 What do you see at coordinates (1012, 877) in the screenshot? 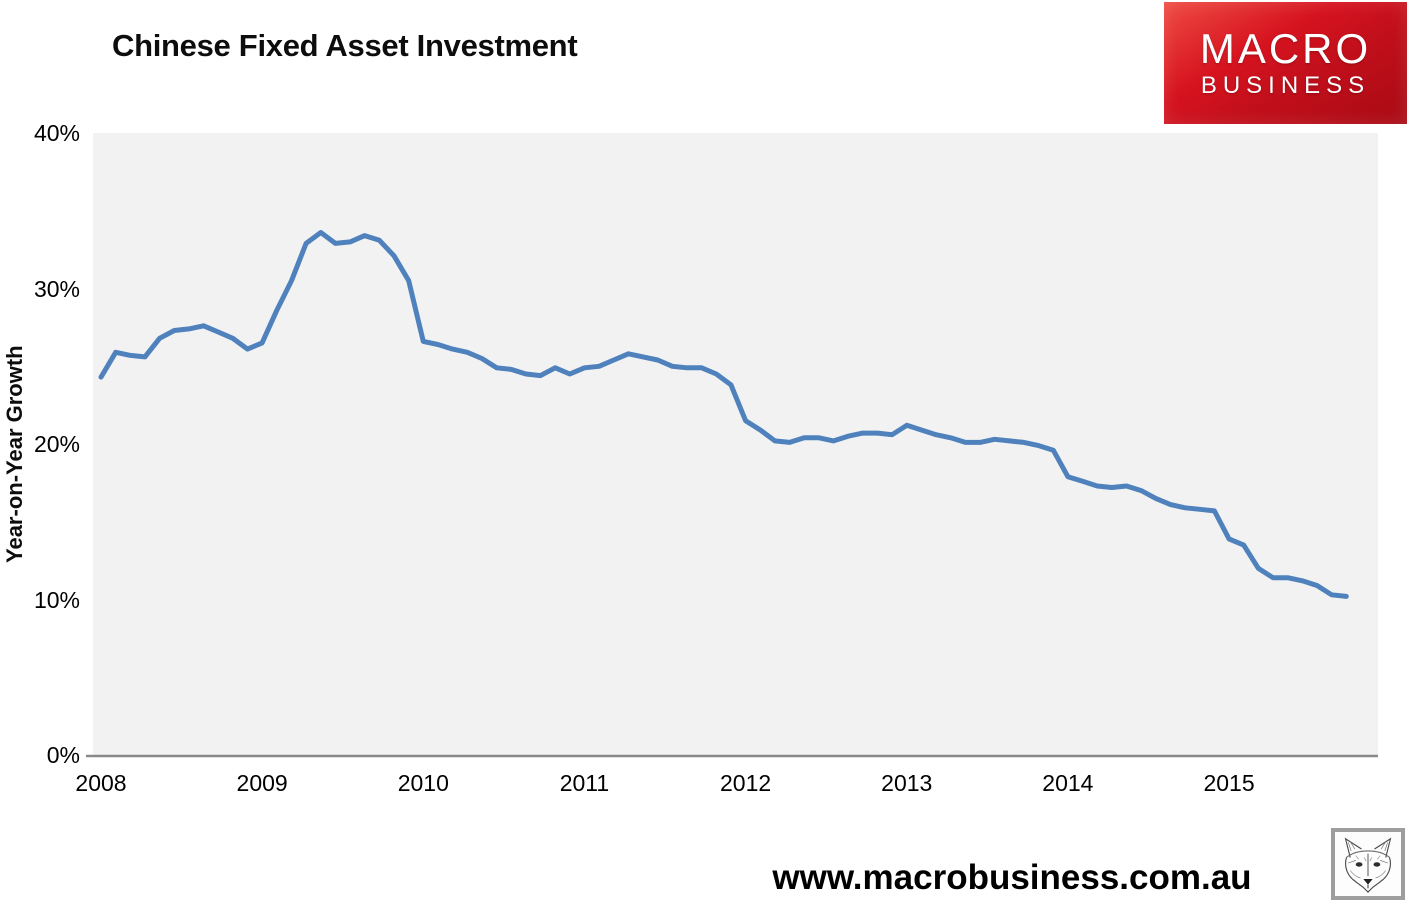
I see `website-url: www.macrobusiness.com.au` at bounding box center [1012, 877].